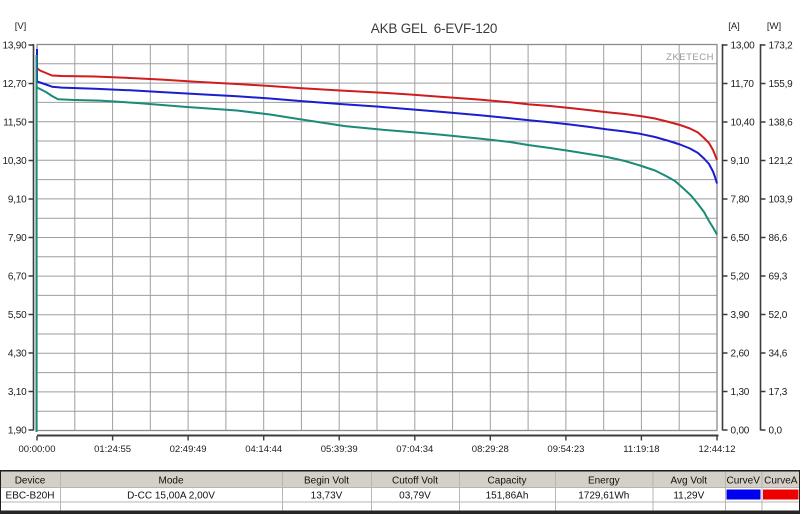 The image size is (800, 514). What do you see at coordinates (263, 449) in the screenshot?
I see `svg-text: 04:14:44` at bounding box center [263, 449].